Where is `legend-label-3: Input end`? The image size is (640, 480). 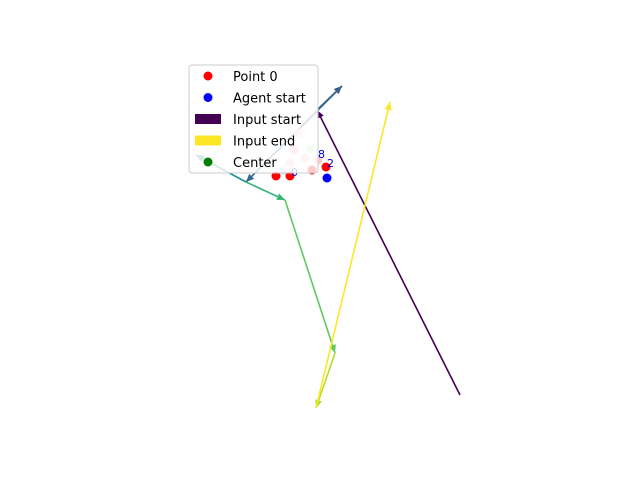
legend-label-3: Input end is located at coordinates (264, 142).